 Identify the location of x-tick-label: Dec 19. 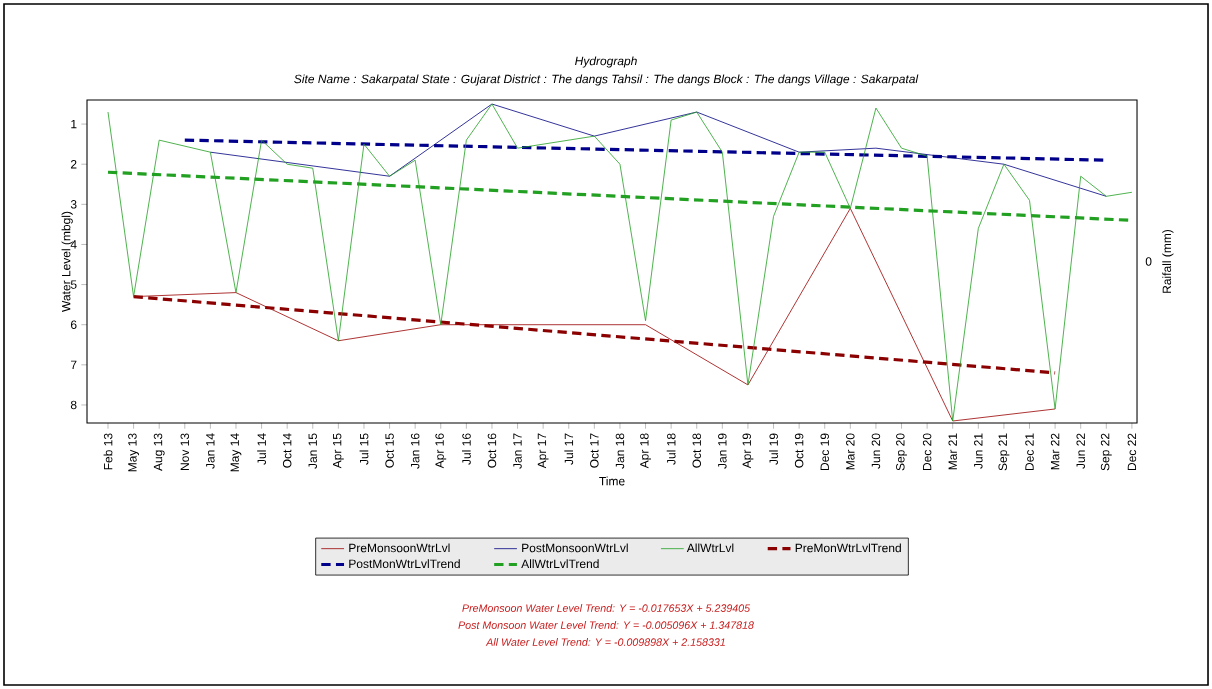
(824, 452).